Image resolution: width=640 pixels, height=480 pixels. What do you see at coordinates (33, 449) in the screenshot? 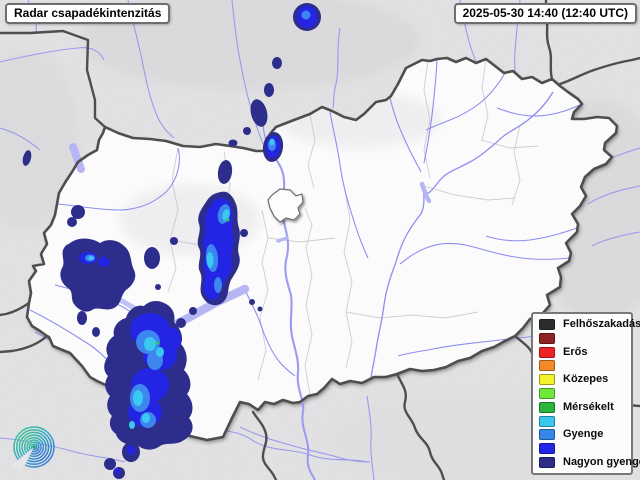
I see `met-service-spiral-logo-icon` at bounding box center [33, 449].